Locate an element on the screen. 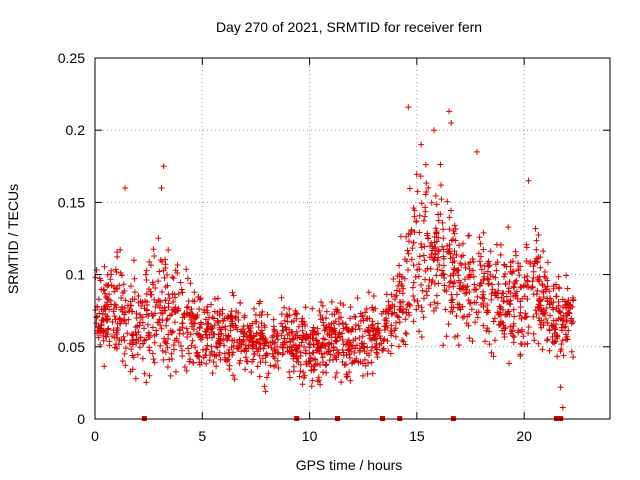  x-tick-label: 0 is located at coordinates (95, 436).